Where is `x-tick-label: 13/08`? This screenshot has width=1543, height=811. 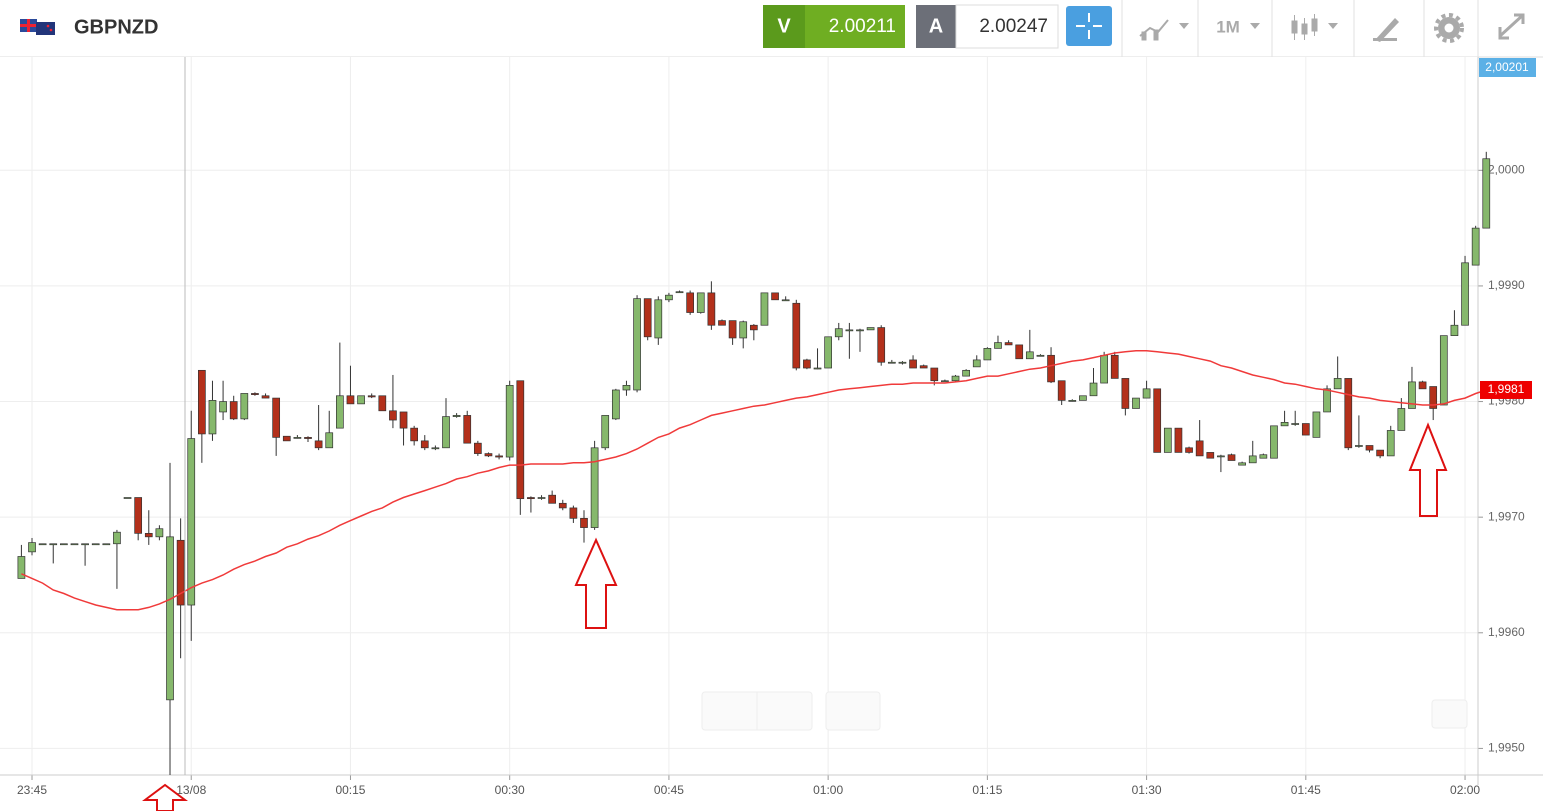 x-tick-label: 13/08 is located at coordinates (191, 790).